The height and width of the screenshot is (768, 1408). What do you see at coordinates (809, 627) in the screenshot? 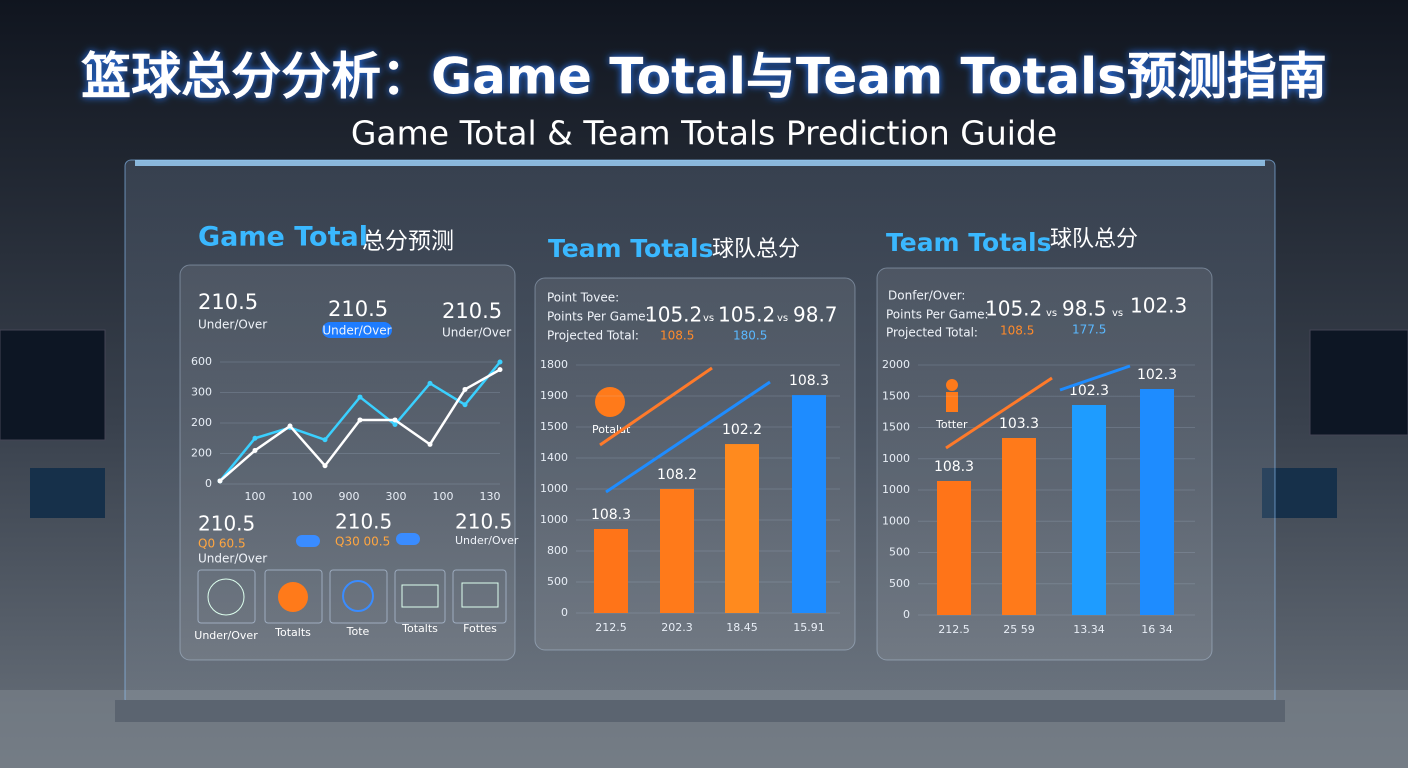
I see `x-tick-label: 15.91` at bounding box center [809, 627].